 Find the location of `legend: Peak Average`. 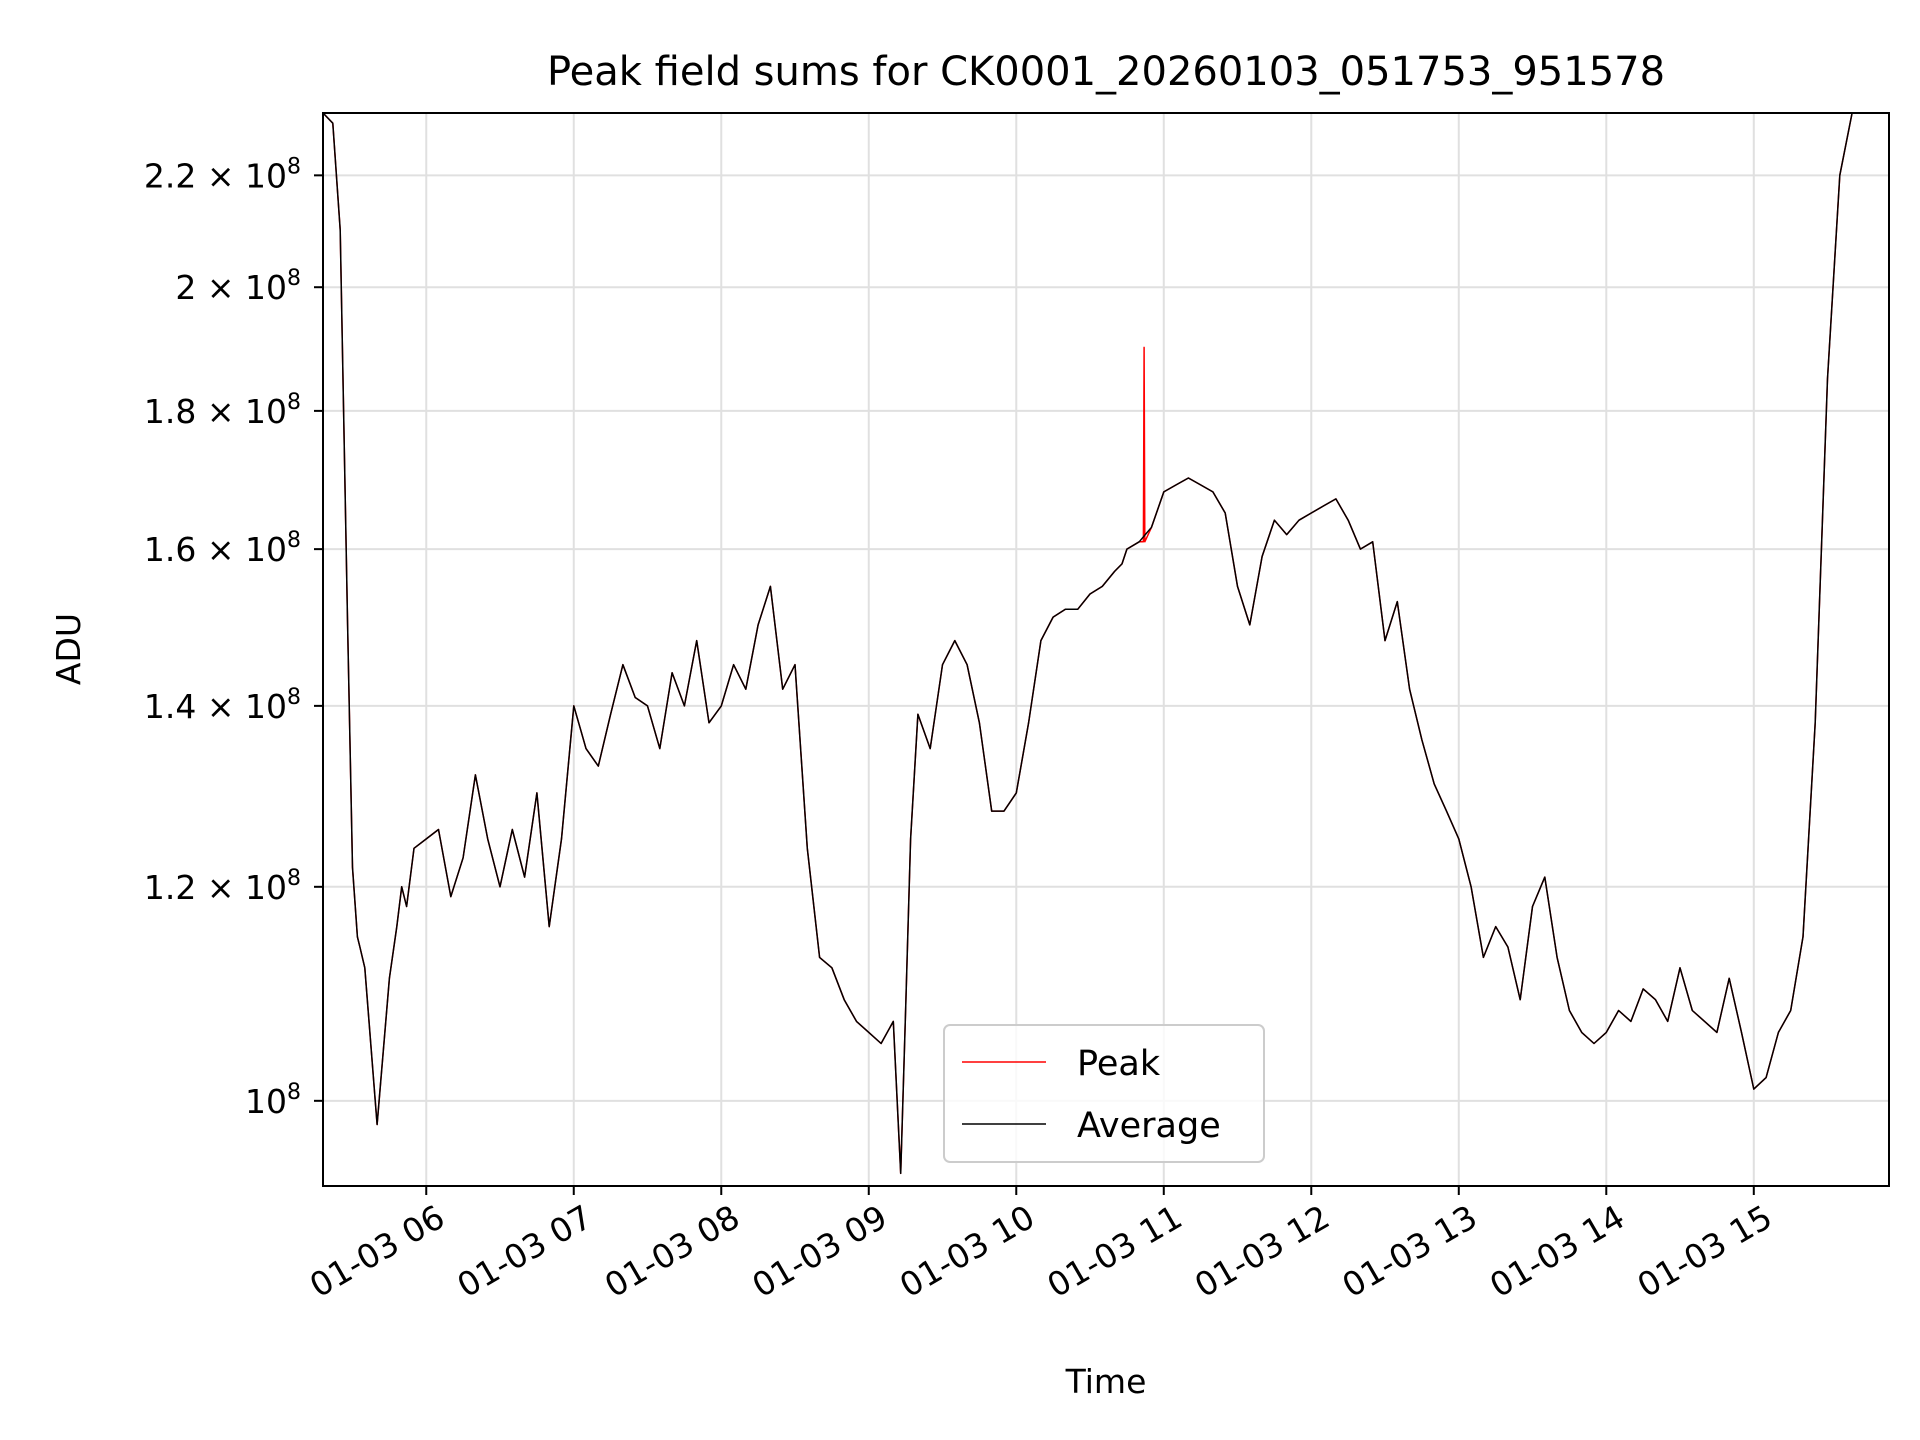

legend: Peak Average is located at coordinates (1104, 1093).